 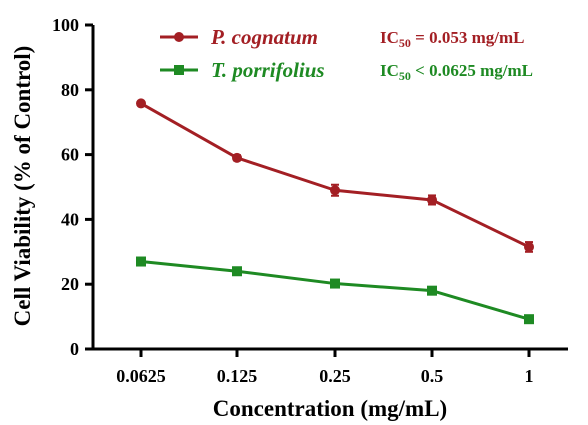 What do you see at coordinates (141, 376) in the screenshot?
I see `x-tick-label-0: 0.0625` at bounding box center [141, 376].